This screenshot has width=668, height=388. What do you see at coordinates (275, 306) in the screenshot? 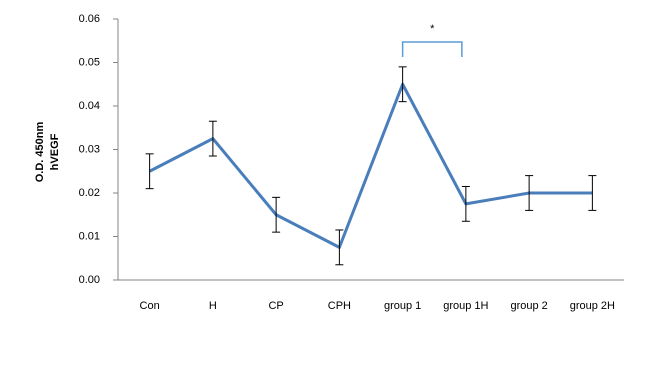
I see `x-tick-label: CP` at bounding box center [275, 306].